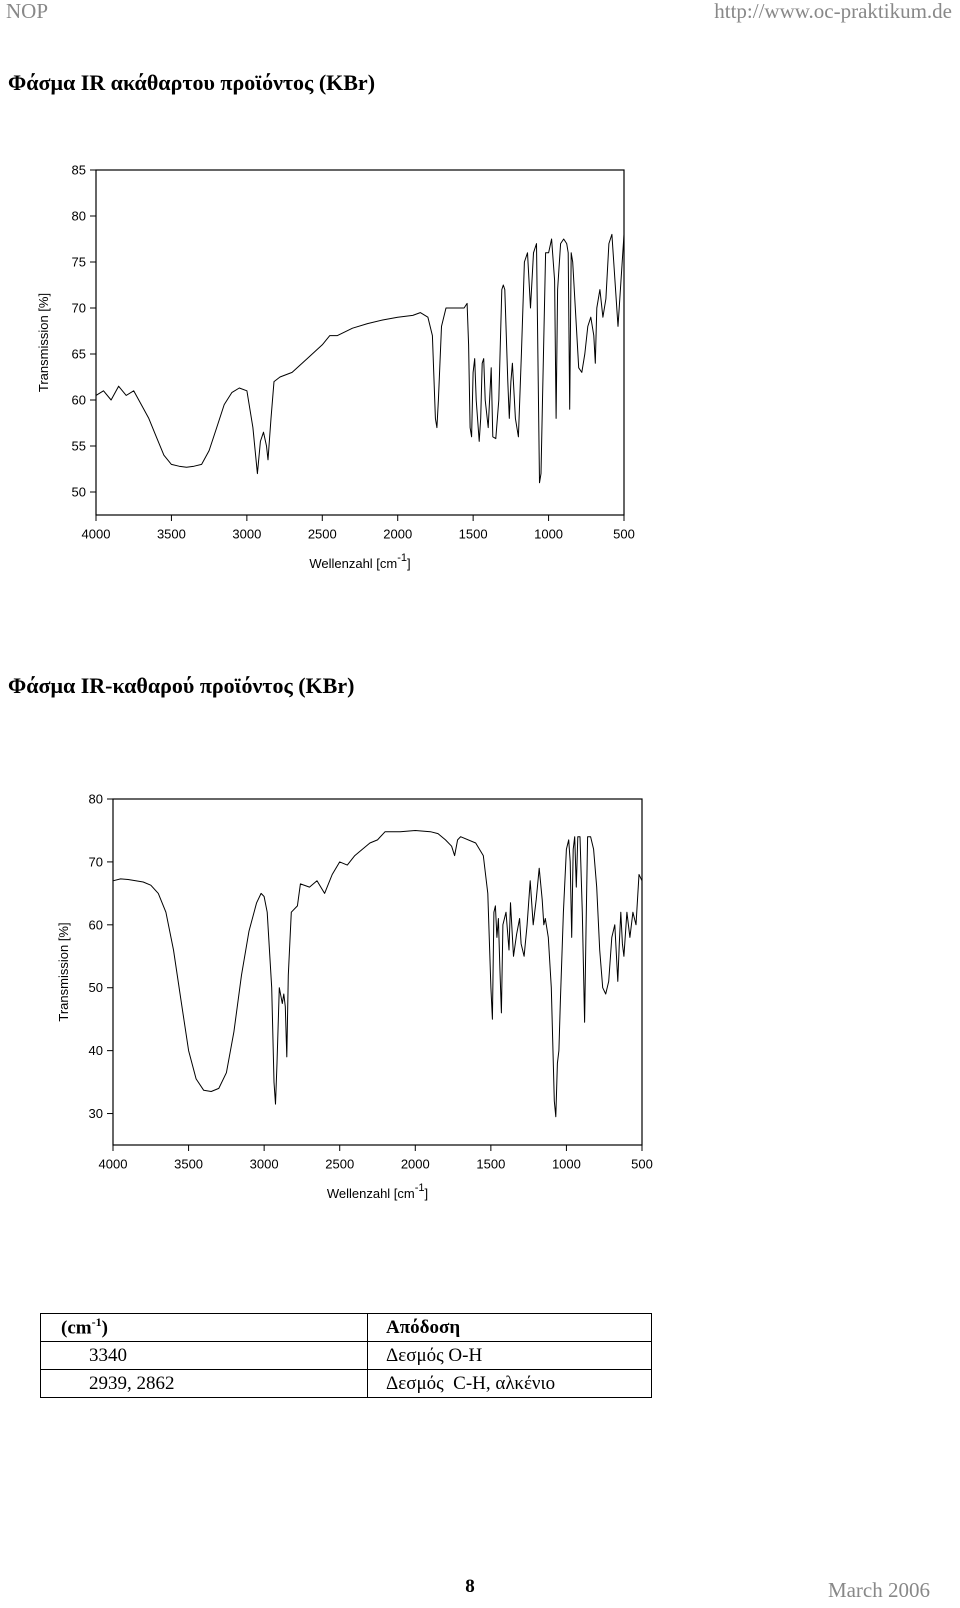  Describe the element at coordinates (470, 1586) in the screenshot. I see `page-number: 8` at that location.